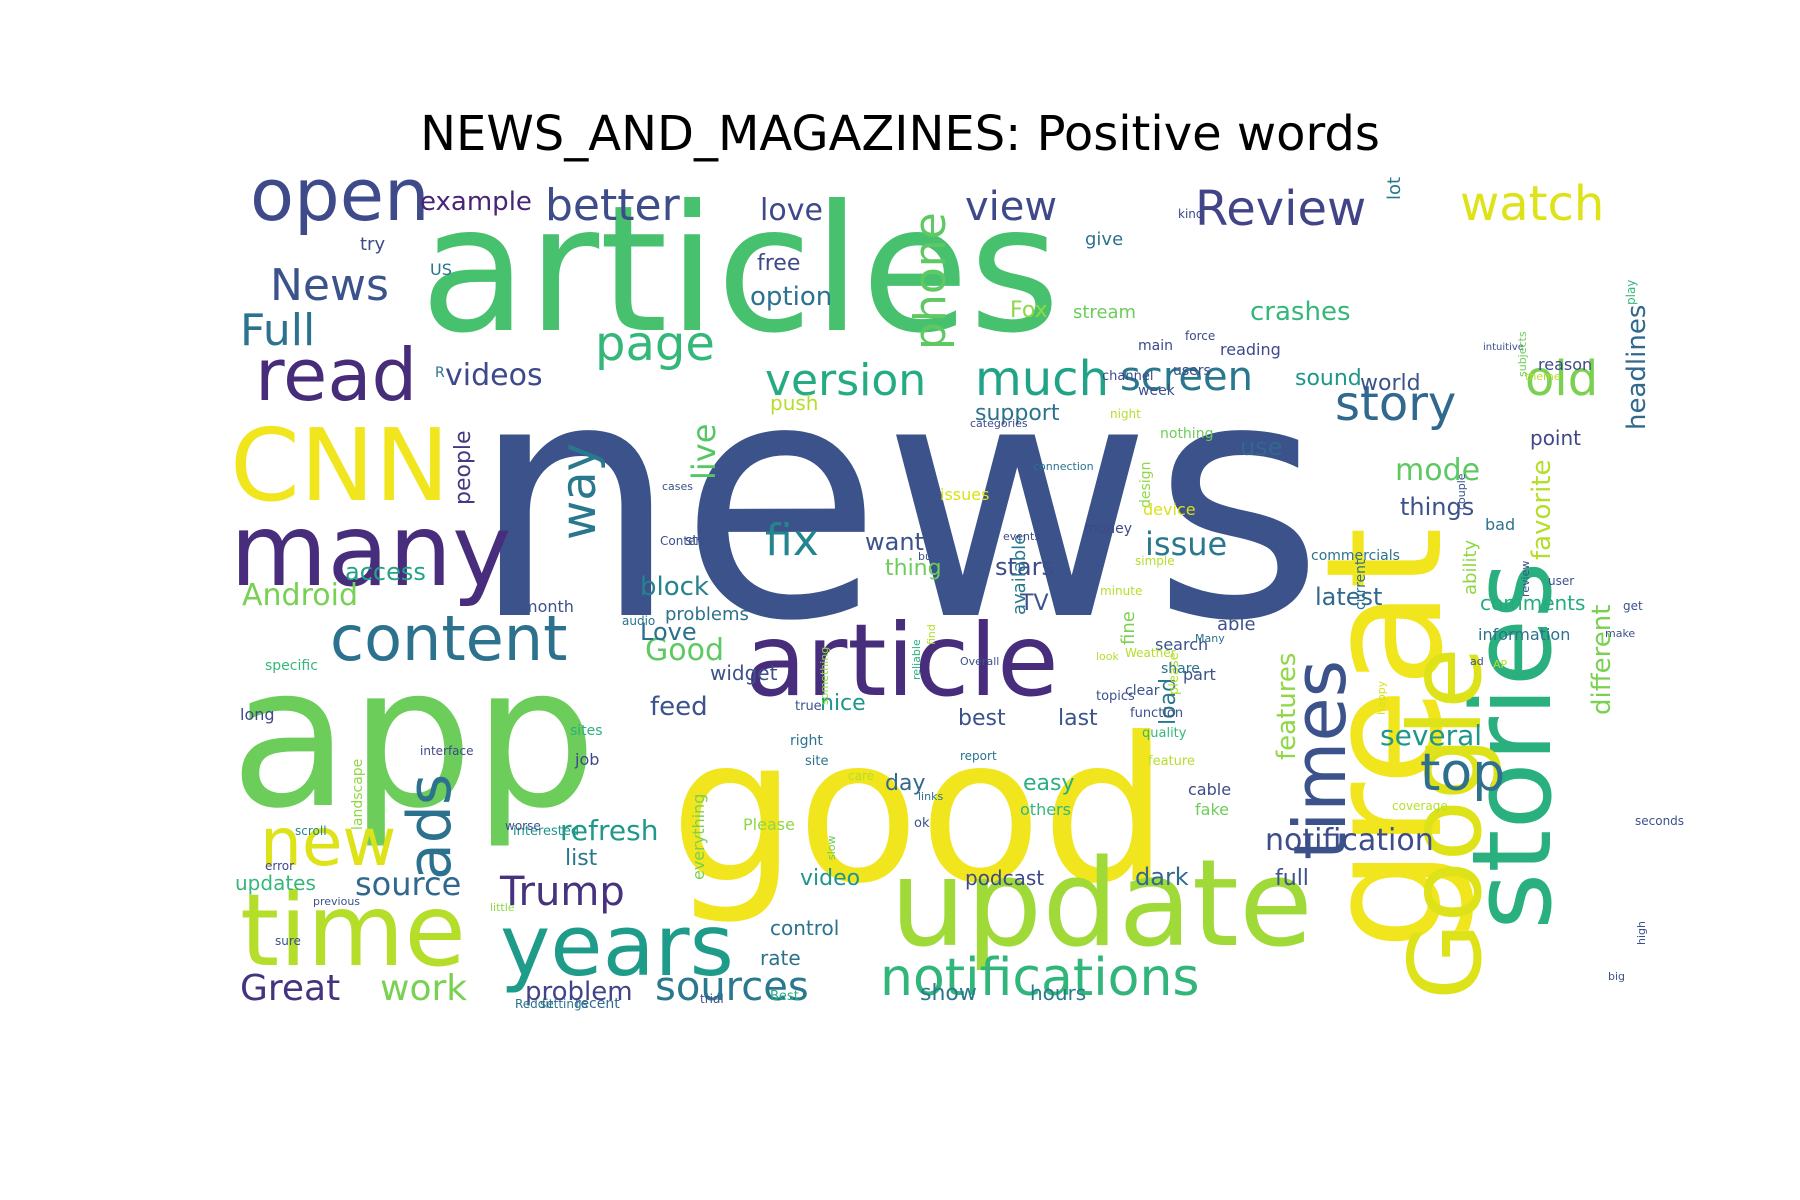 This screenshot has height=1200, width=1800. What do you see at coordinates (1542, 510) in the screenshot?
I see `word-favorite: favorite` at bounding box center [1542, 510].